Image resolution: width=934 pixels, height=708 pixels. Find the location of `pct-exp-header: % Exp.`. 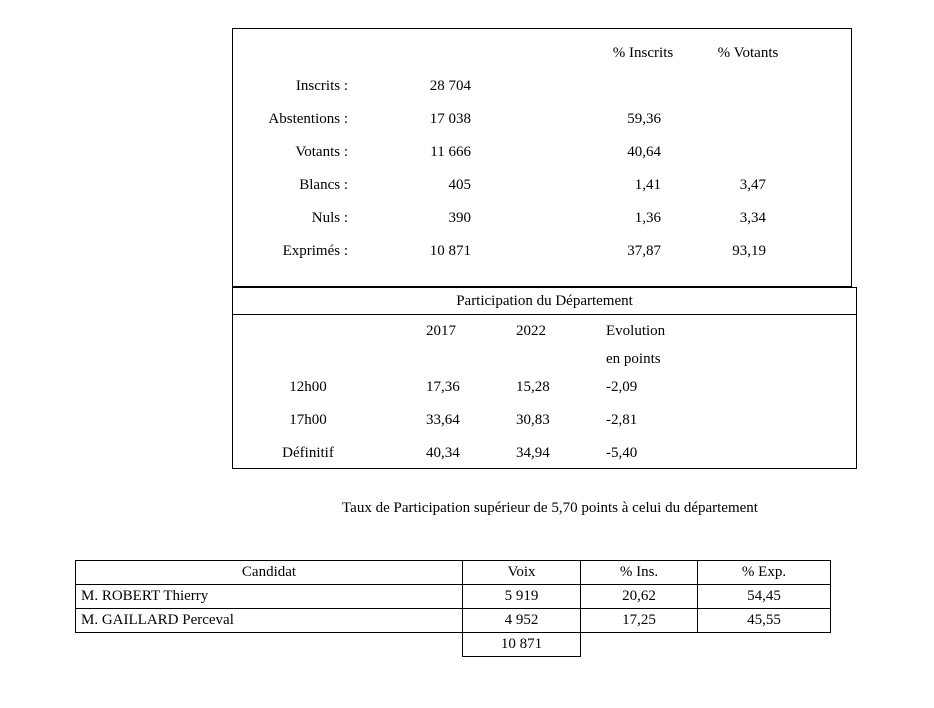

pct-exp-header: % Exp. is located at coordinates (764, 572).